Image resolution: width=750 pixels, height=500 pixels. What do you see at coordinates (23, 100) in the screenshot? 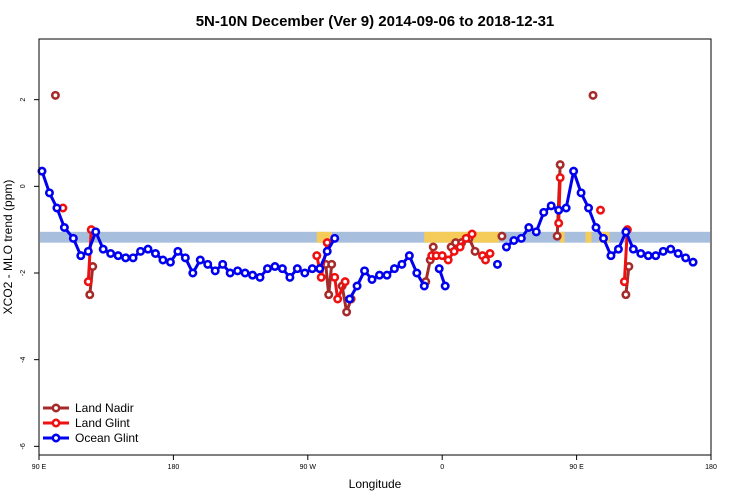
I see `y-tick-label: 2` at bounding box center [23, 100].